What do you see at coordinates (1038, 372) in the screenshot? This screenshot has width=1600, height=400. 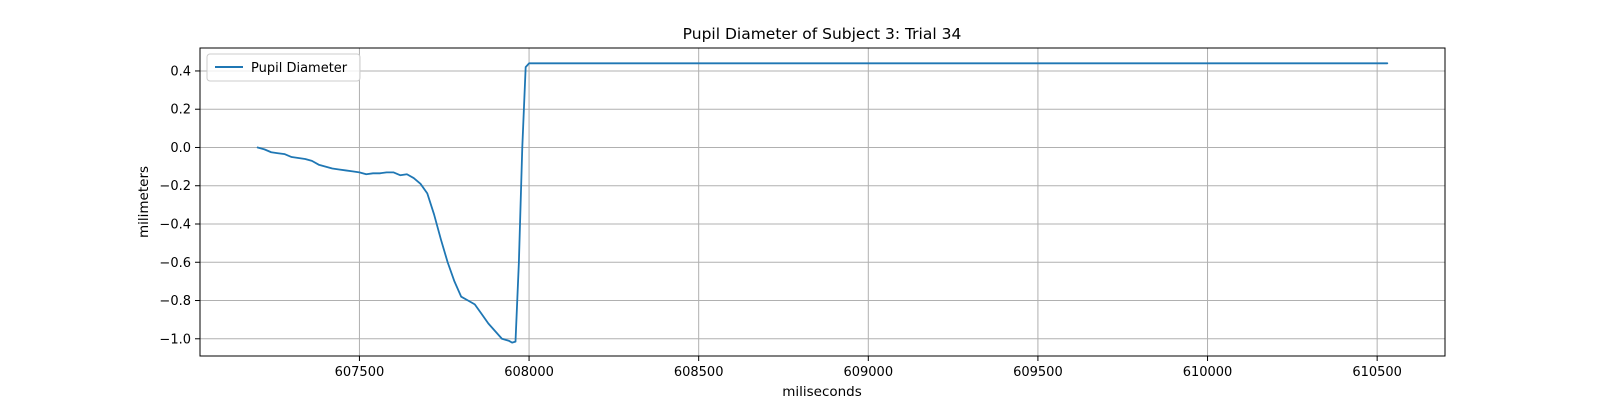 I see `x-tick-label: 609500` at bounding box center [1038, 372].